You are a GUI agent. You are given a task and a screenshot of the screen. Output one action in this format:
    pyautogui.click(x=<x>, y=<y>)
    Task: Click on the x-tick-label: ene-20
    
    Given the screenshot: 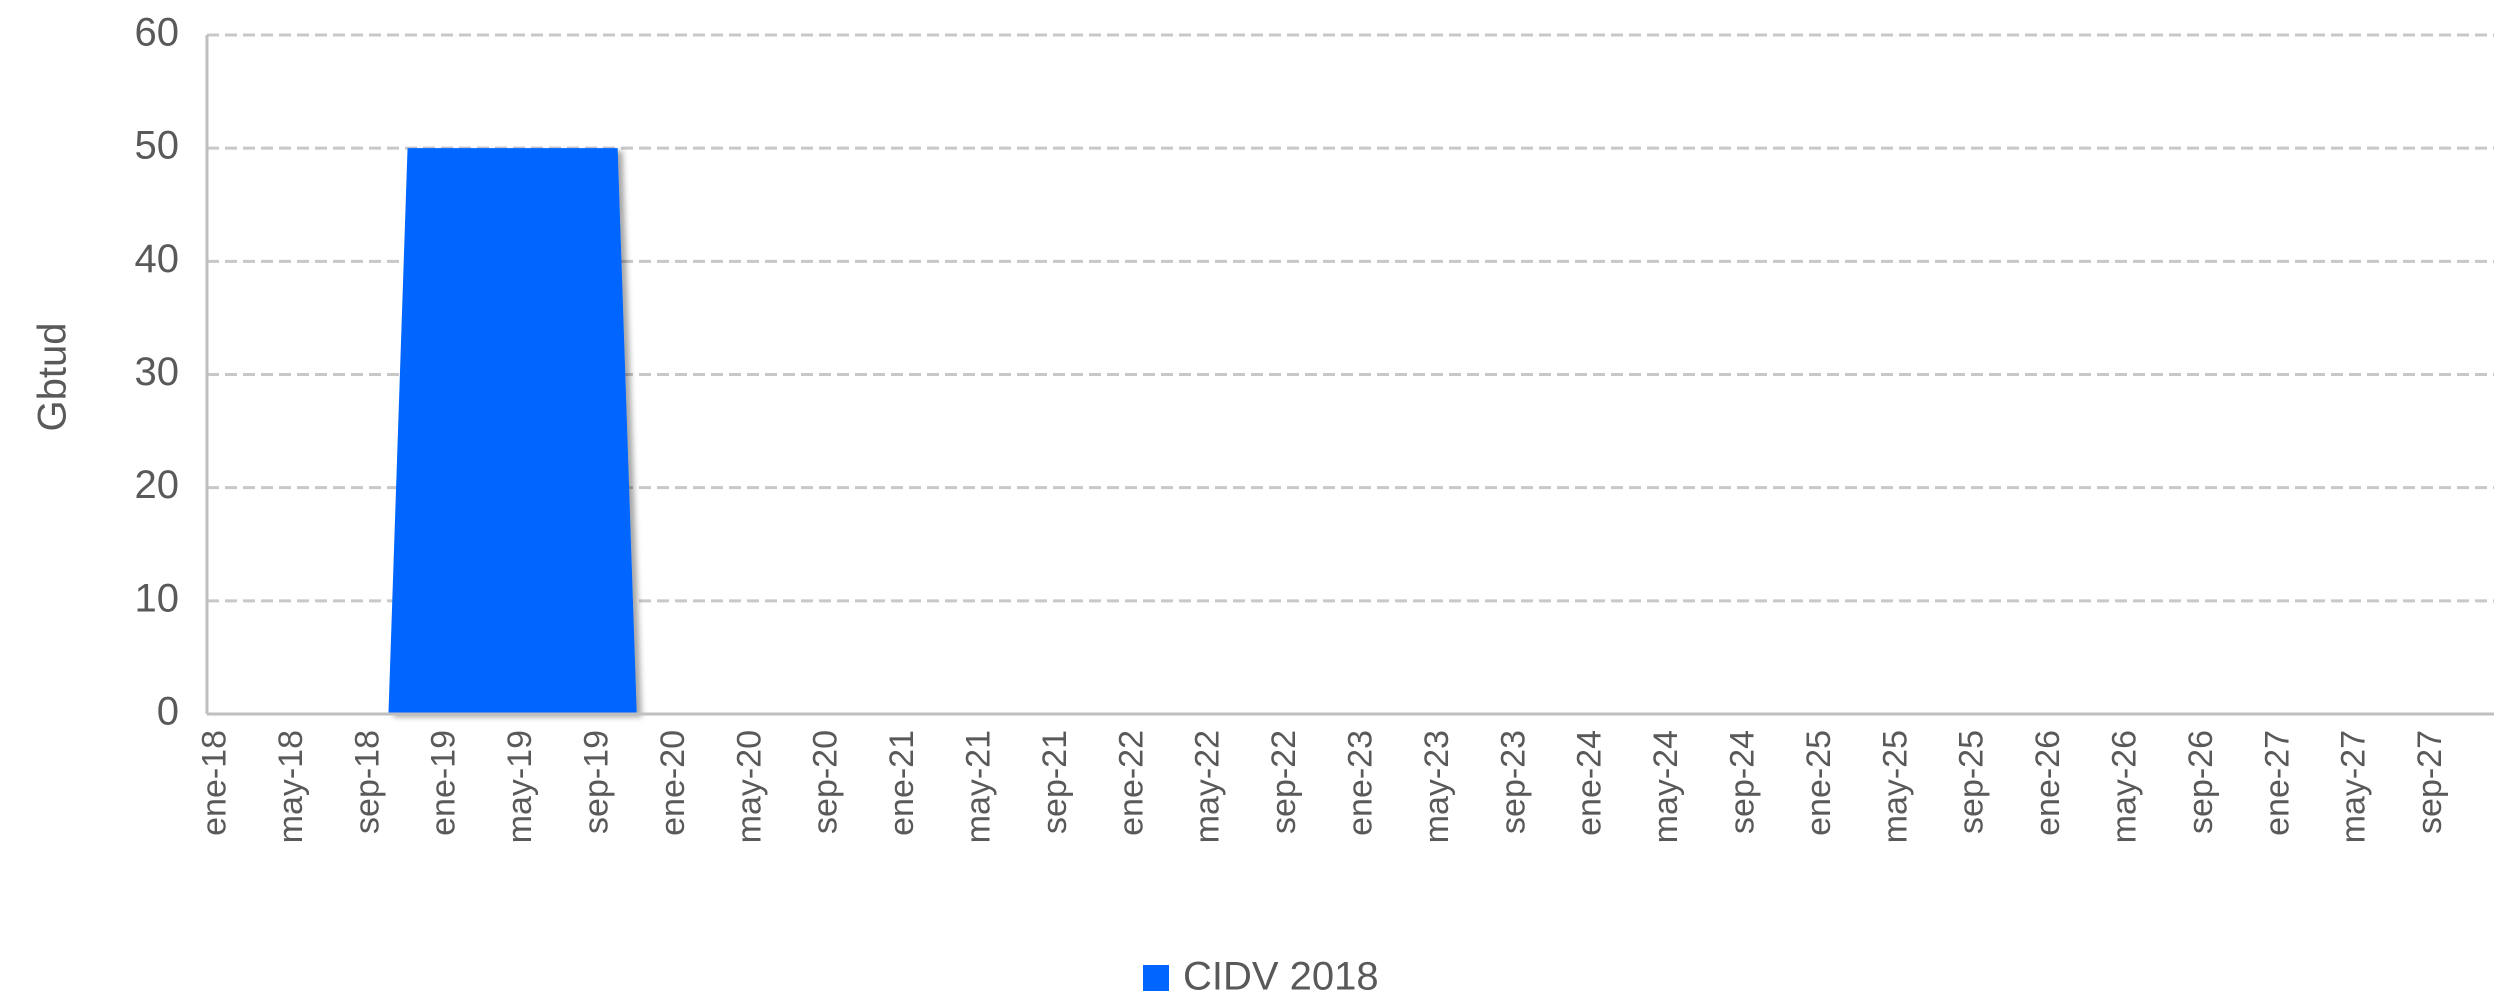 What is the action you would take?
    pyautogui.click(x=673, y=783)
    